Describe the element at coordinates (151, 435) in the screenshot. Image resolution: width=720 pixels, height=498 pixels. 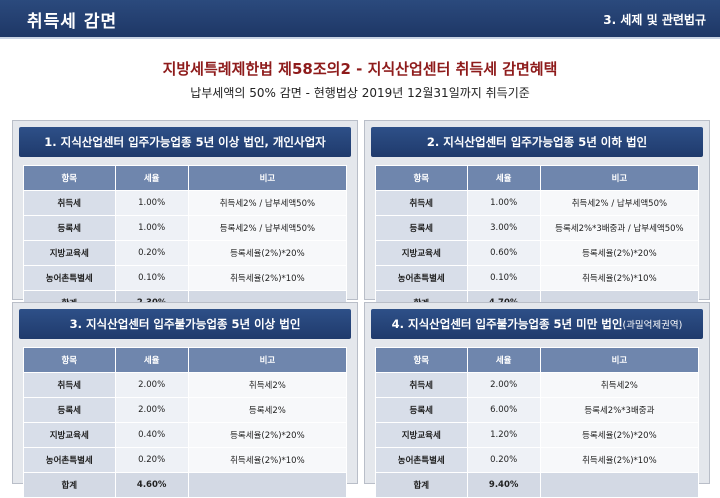
I see `rate-cell: 0.40%` at that location.